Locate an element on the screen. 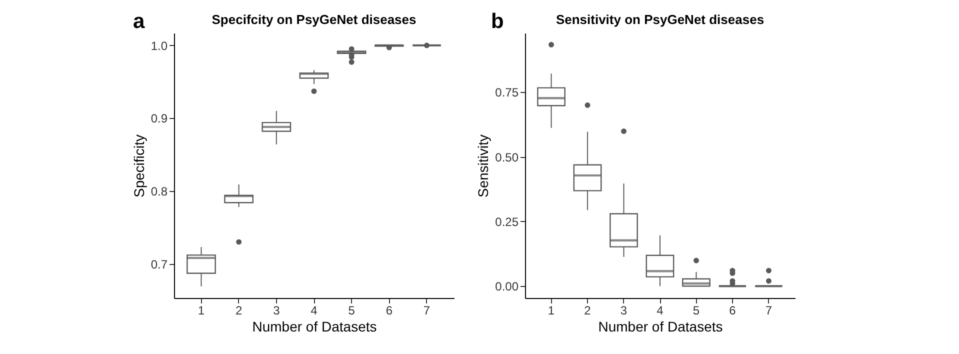 The width and height of the screenshot is (959, 354). chart-title: Specifcity on PsyGeNet diseases is located at coordinates (314, 19).